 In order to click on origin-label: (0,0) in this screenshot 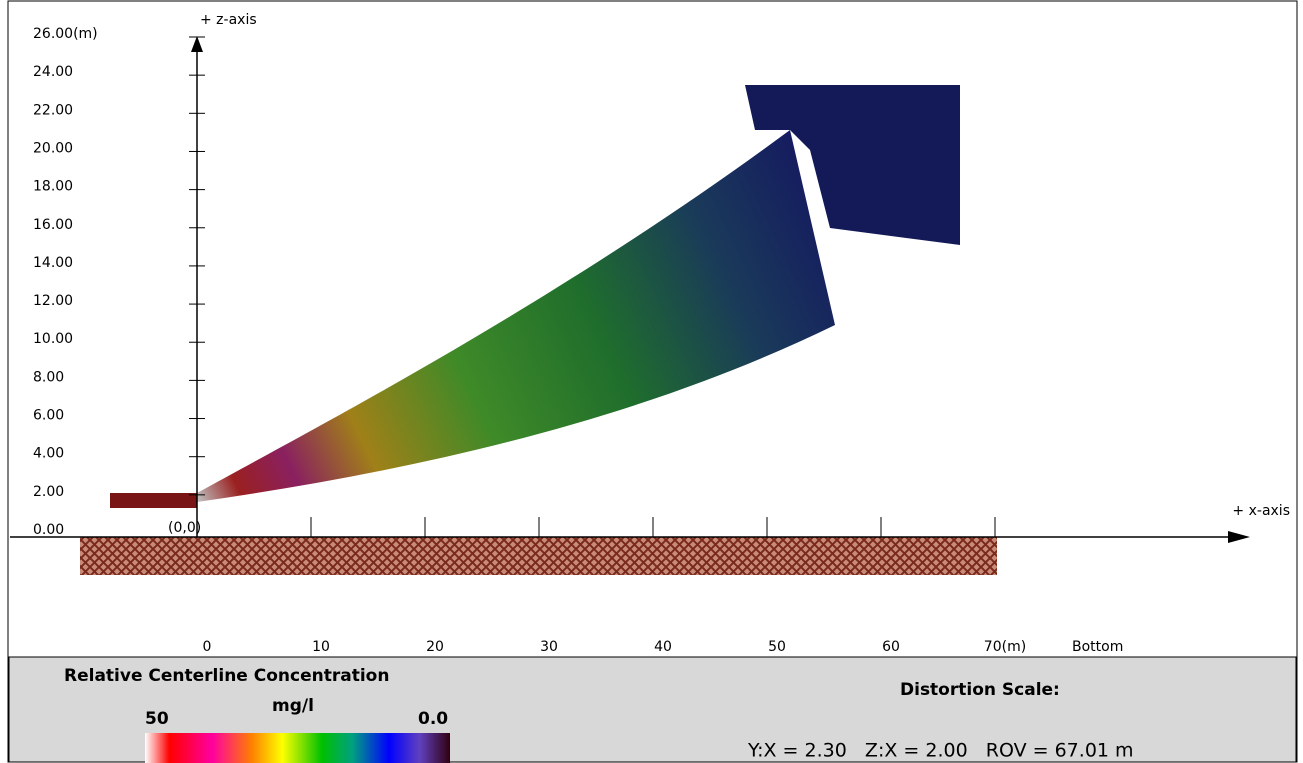, I will do `click(184, 528)`.